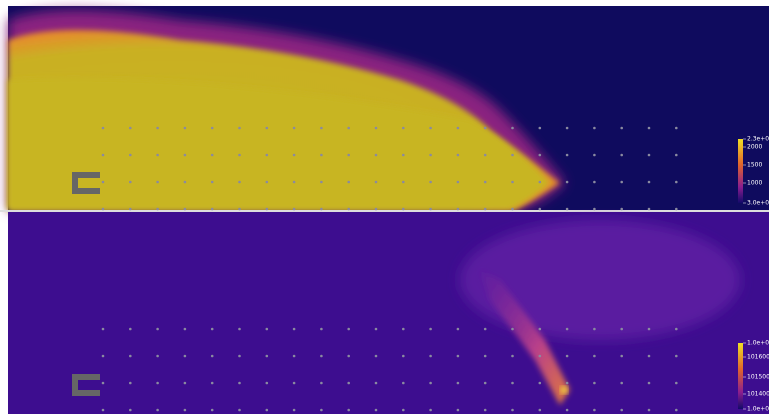  What do you see at coordinates (754, 183) in the screenshot?
I see `colorbar-label: 1000` at bounding box center [754, 183].